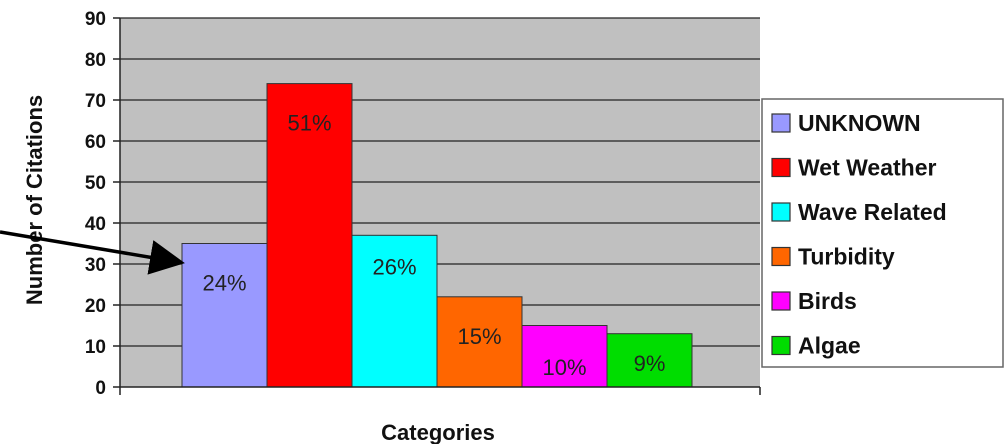 The image size is (1005, 444). Describe the element at coordinates (867, 168) in the screenshot. I see `legend-label: Wet Weather` at that location.